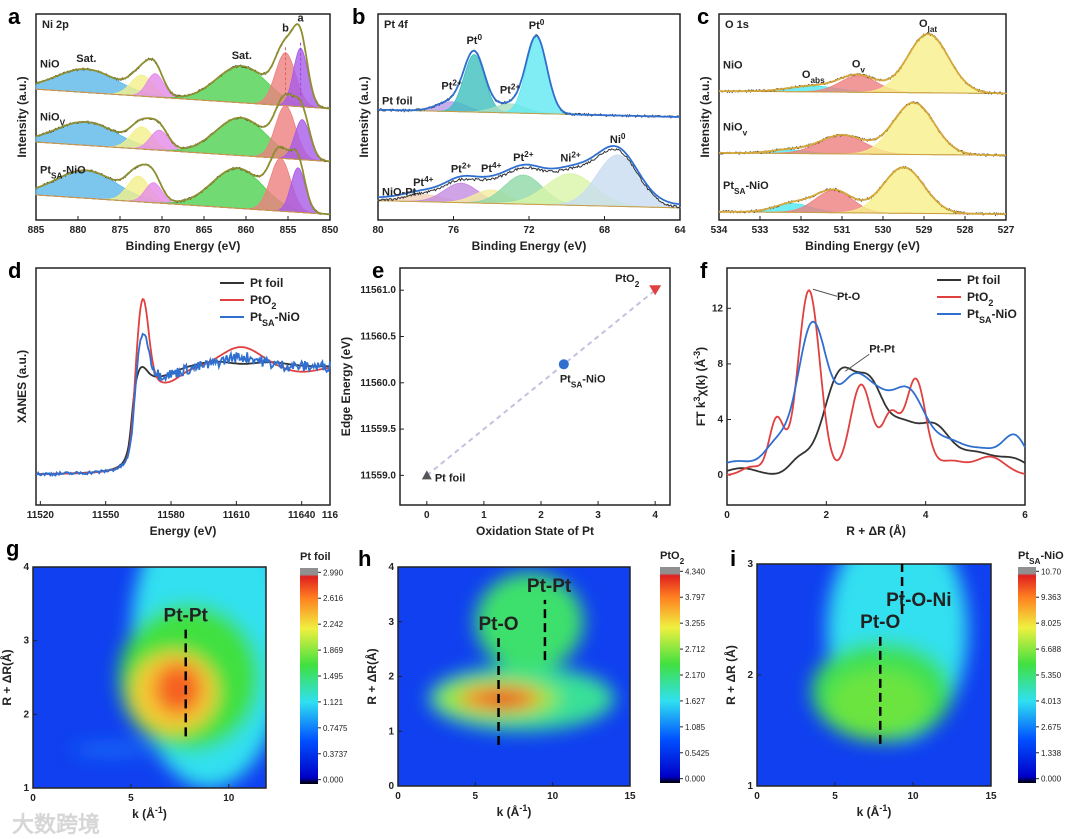 The image size is (1080, 839). I want to click on peak-label: Ni0, so click(618, 138).